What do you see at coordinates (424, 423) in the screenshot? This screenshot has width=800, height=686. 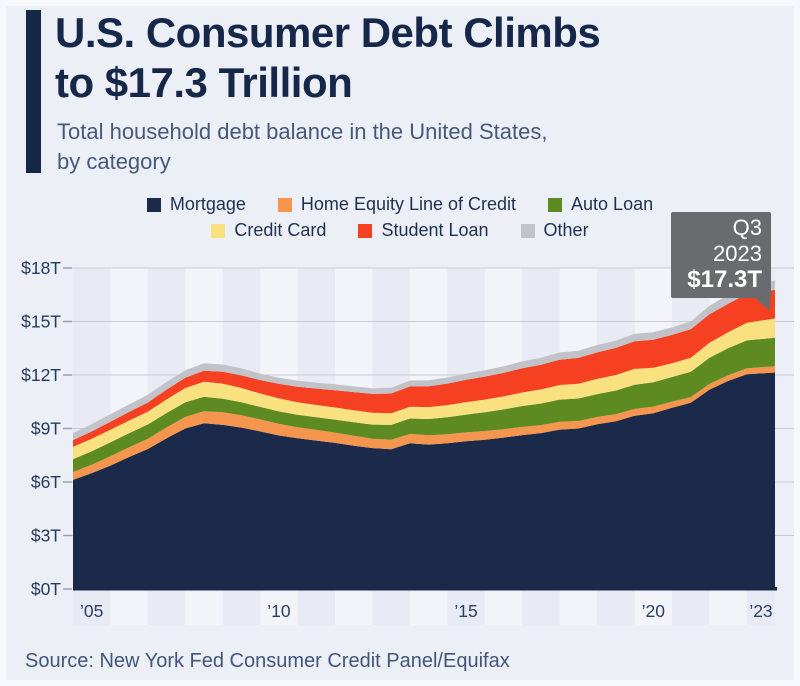 I see `area-band-home-equity-line-of-credit` at bounding box center [424, 423].